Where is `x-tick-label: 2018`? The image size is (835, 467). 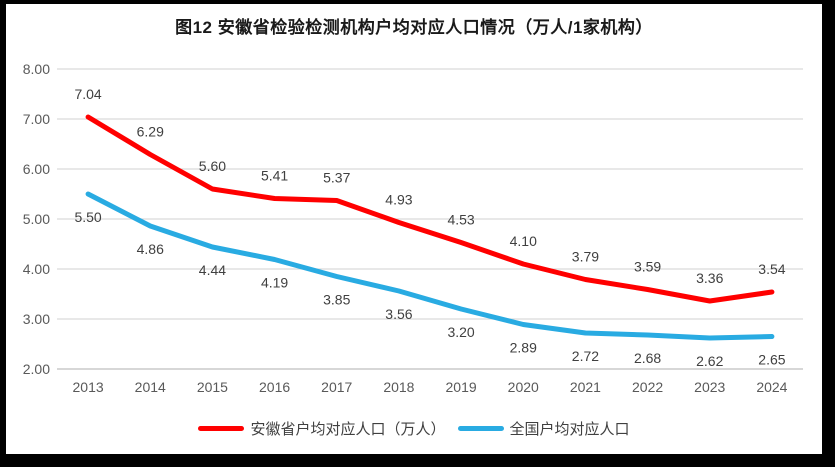 x-tick-label: 2018 is located at coordinates (398, 387).